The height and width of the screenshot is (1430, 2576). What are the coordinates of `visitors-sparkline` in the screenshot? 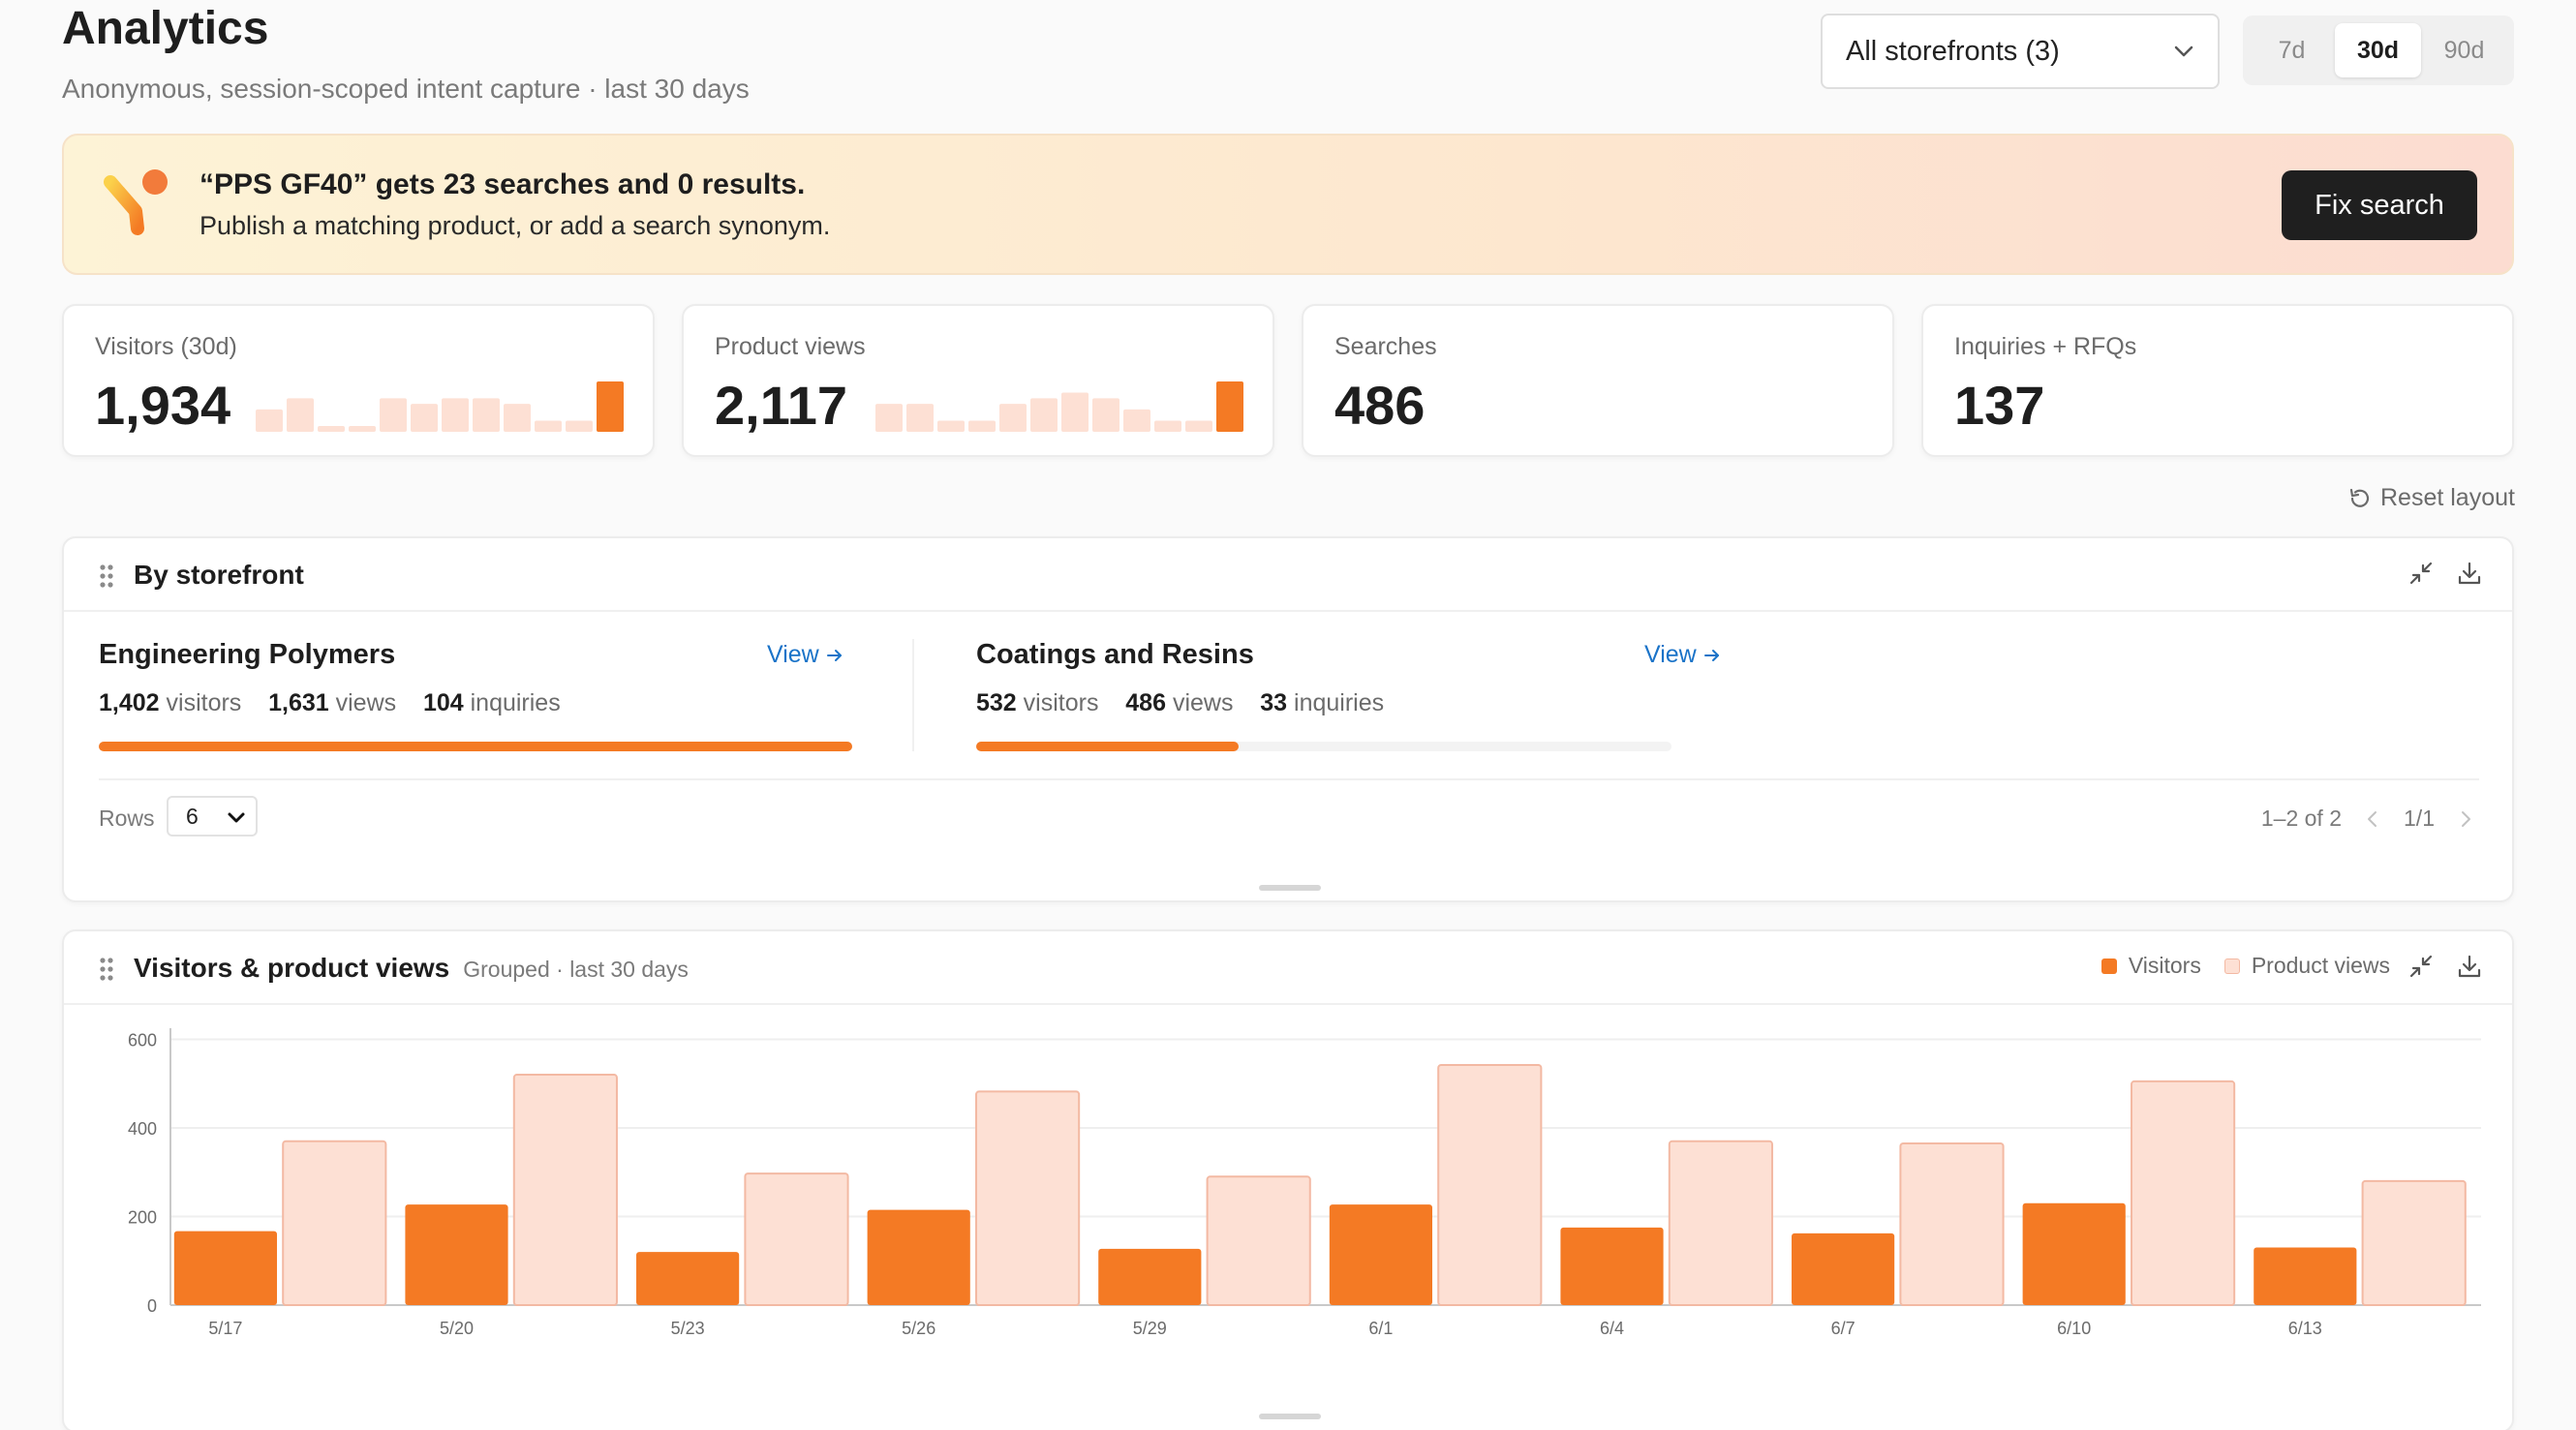 It's located at (440, 406).